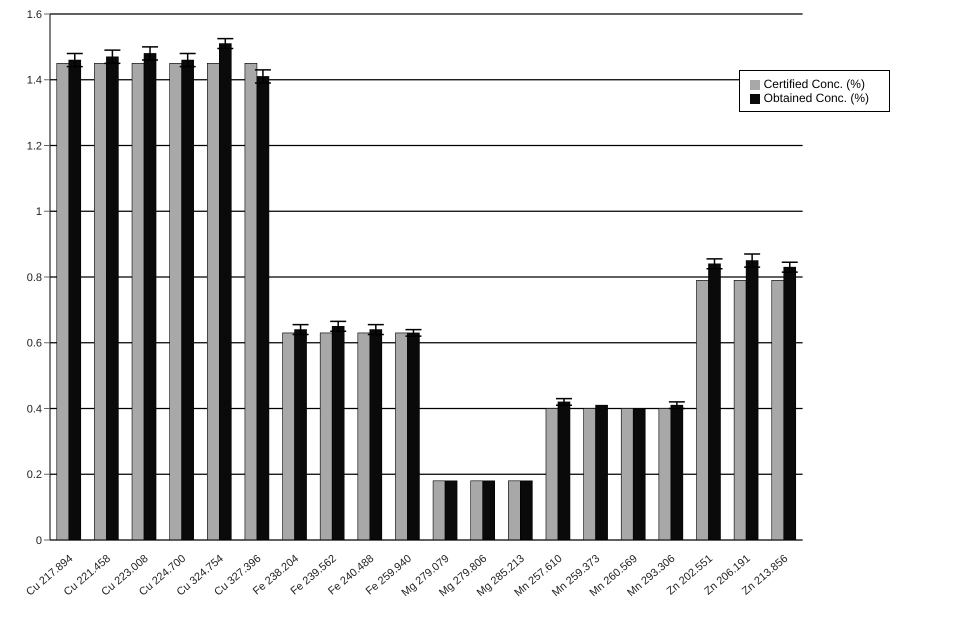 The height and width of the screenshot is (628, 960). Describe the element at coordinates (39, 540) in the screenshot. I see `y-tick-label: 0` at that location.